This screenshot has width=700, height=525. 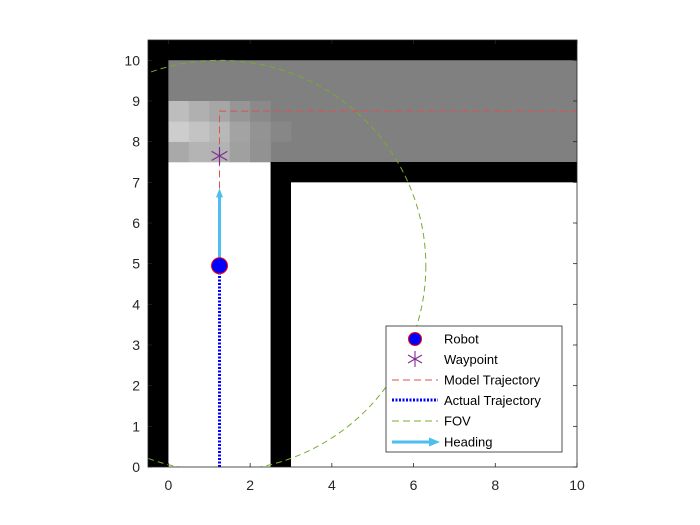 I want to click on marker-layer, so click(x=219, y=210).